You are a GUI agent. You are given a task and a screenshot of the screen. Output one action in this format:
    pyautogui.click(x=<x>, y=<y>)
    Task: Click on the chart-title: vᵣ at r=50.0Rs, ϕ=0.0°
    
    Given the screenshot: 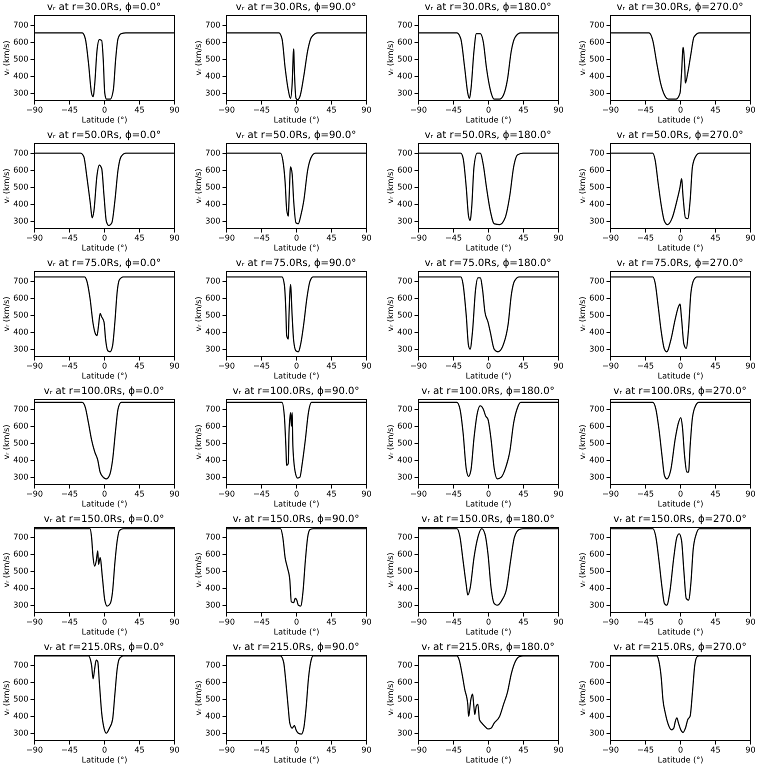 What is the action you would take?
    pyautogui.click(x=104, y=135)
    